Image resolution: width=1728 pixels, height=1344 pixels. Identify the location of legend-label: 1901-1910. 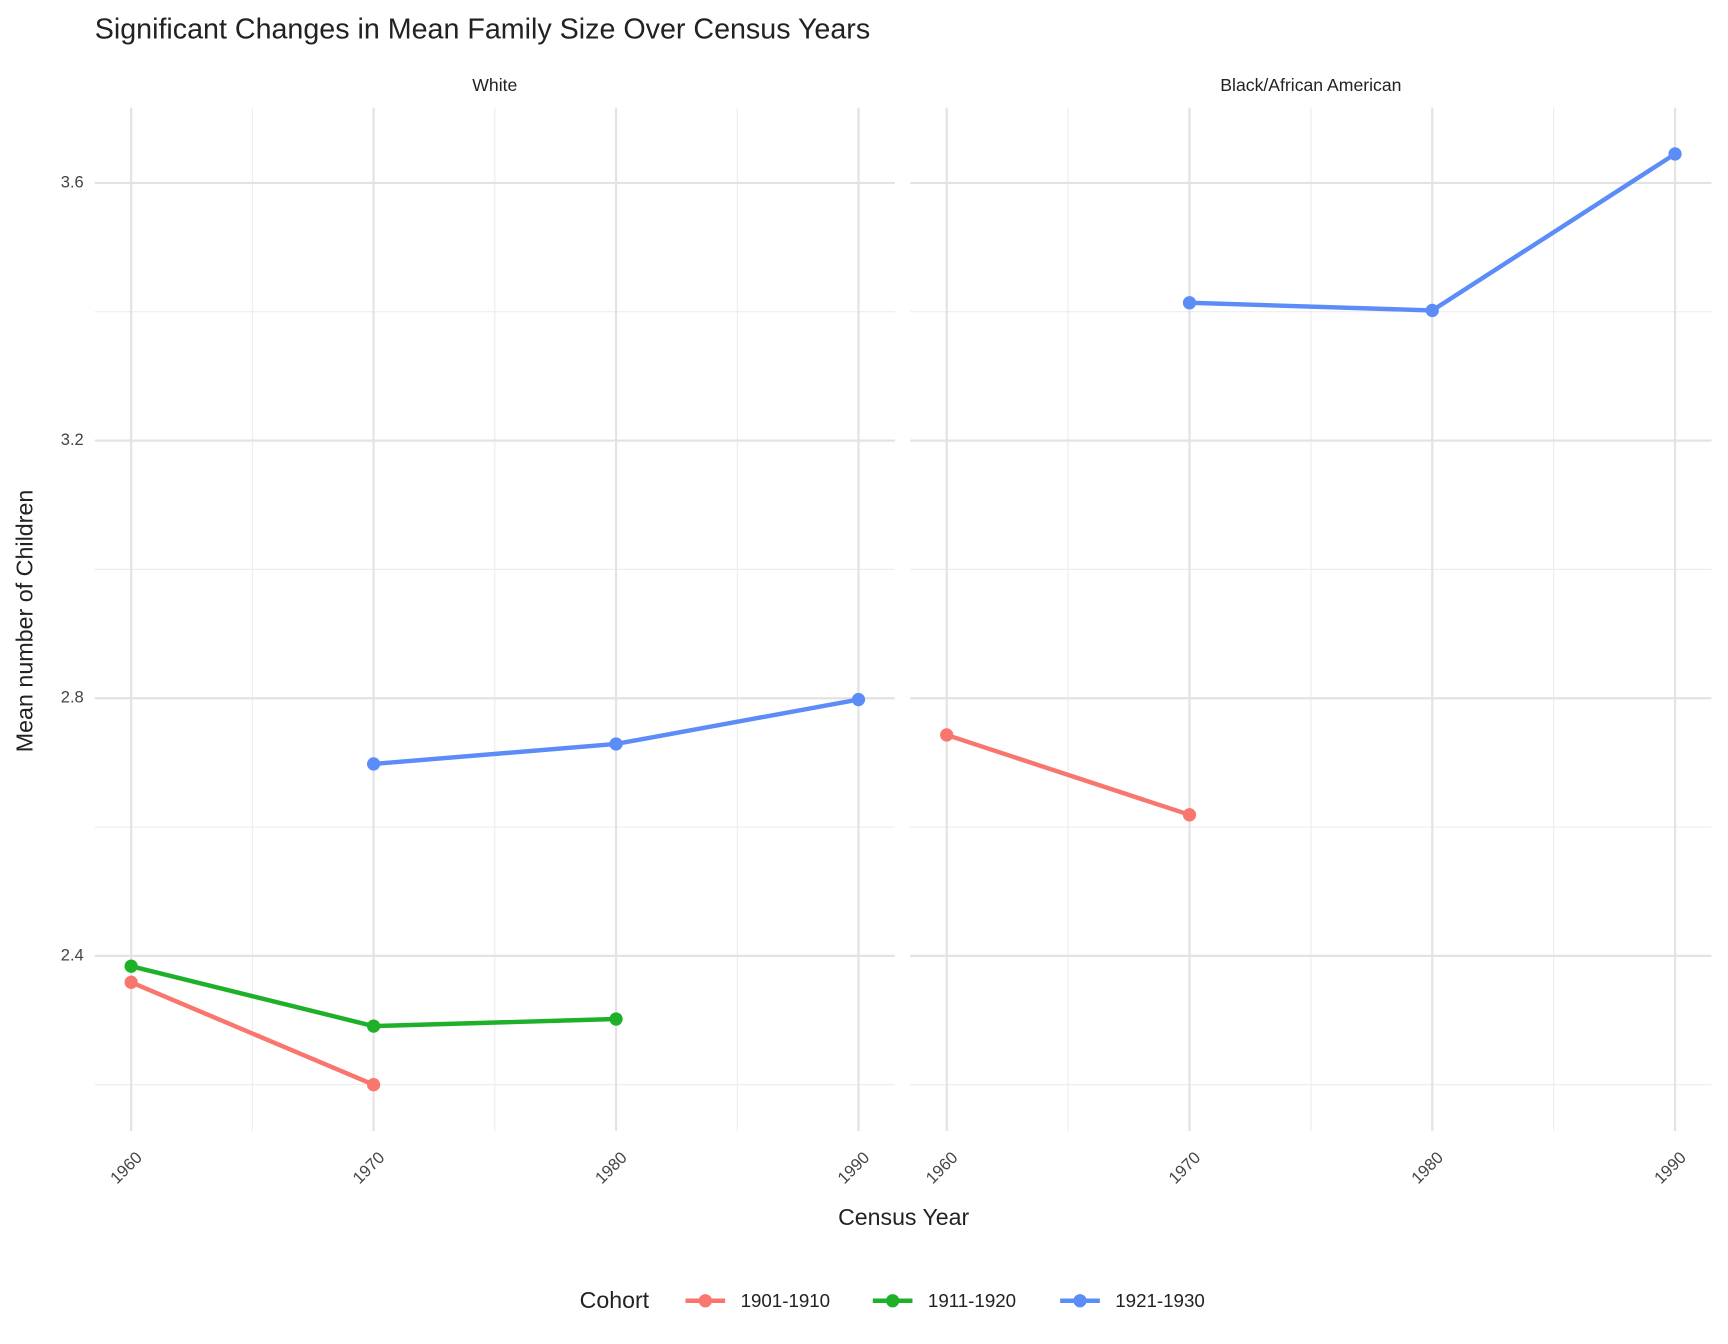
(786, 1300).